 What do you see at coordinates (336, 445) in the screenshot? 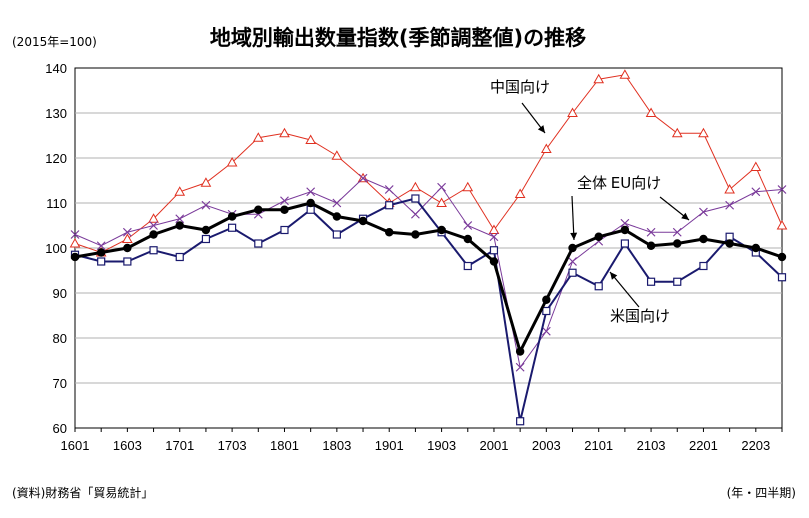
I see `x-tick-label: 1803` at bounding box center [336, 445].